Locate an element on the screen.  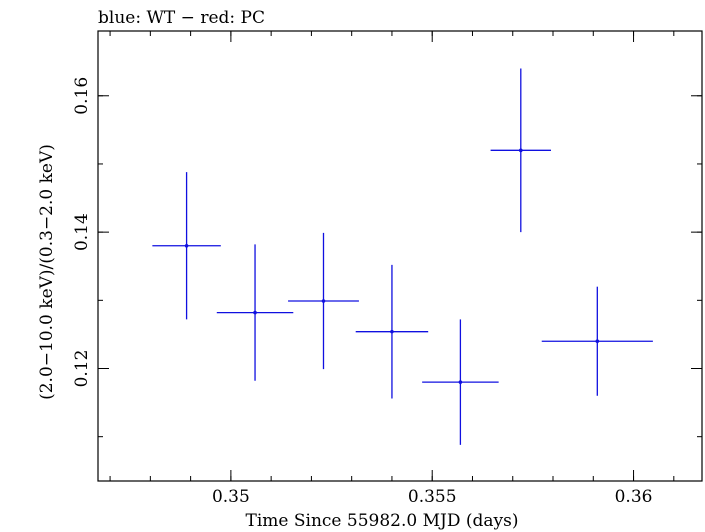
y-axis-label: (2.0−10.0 keV)/(0.3−2.0 keV) is located at coordinates (47, 272).